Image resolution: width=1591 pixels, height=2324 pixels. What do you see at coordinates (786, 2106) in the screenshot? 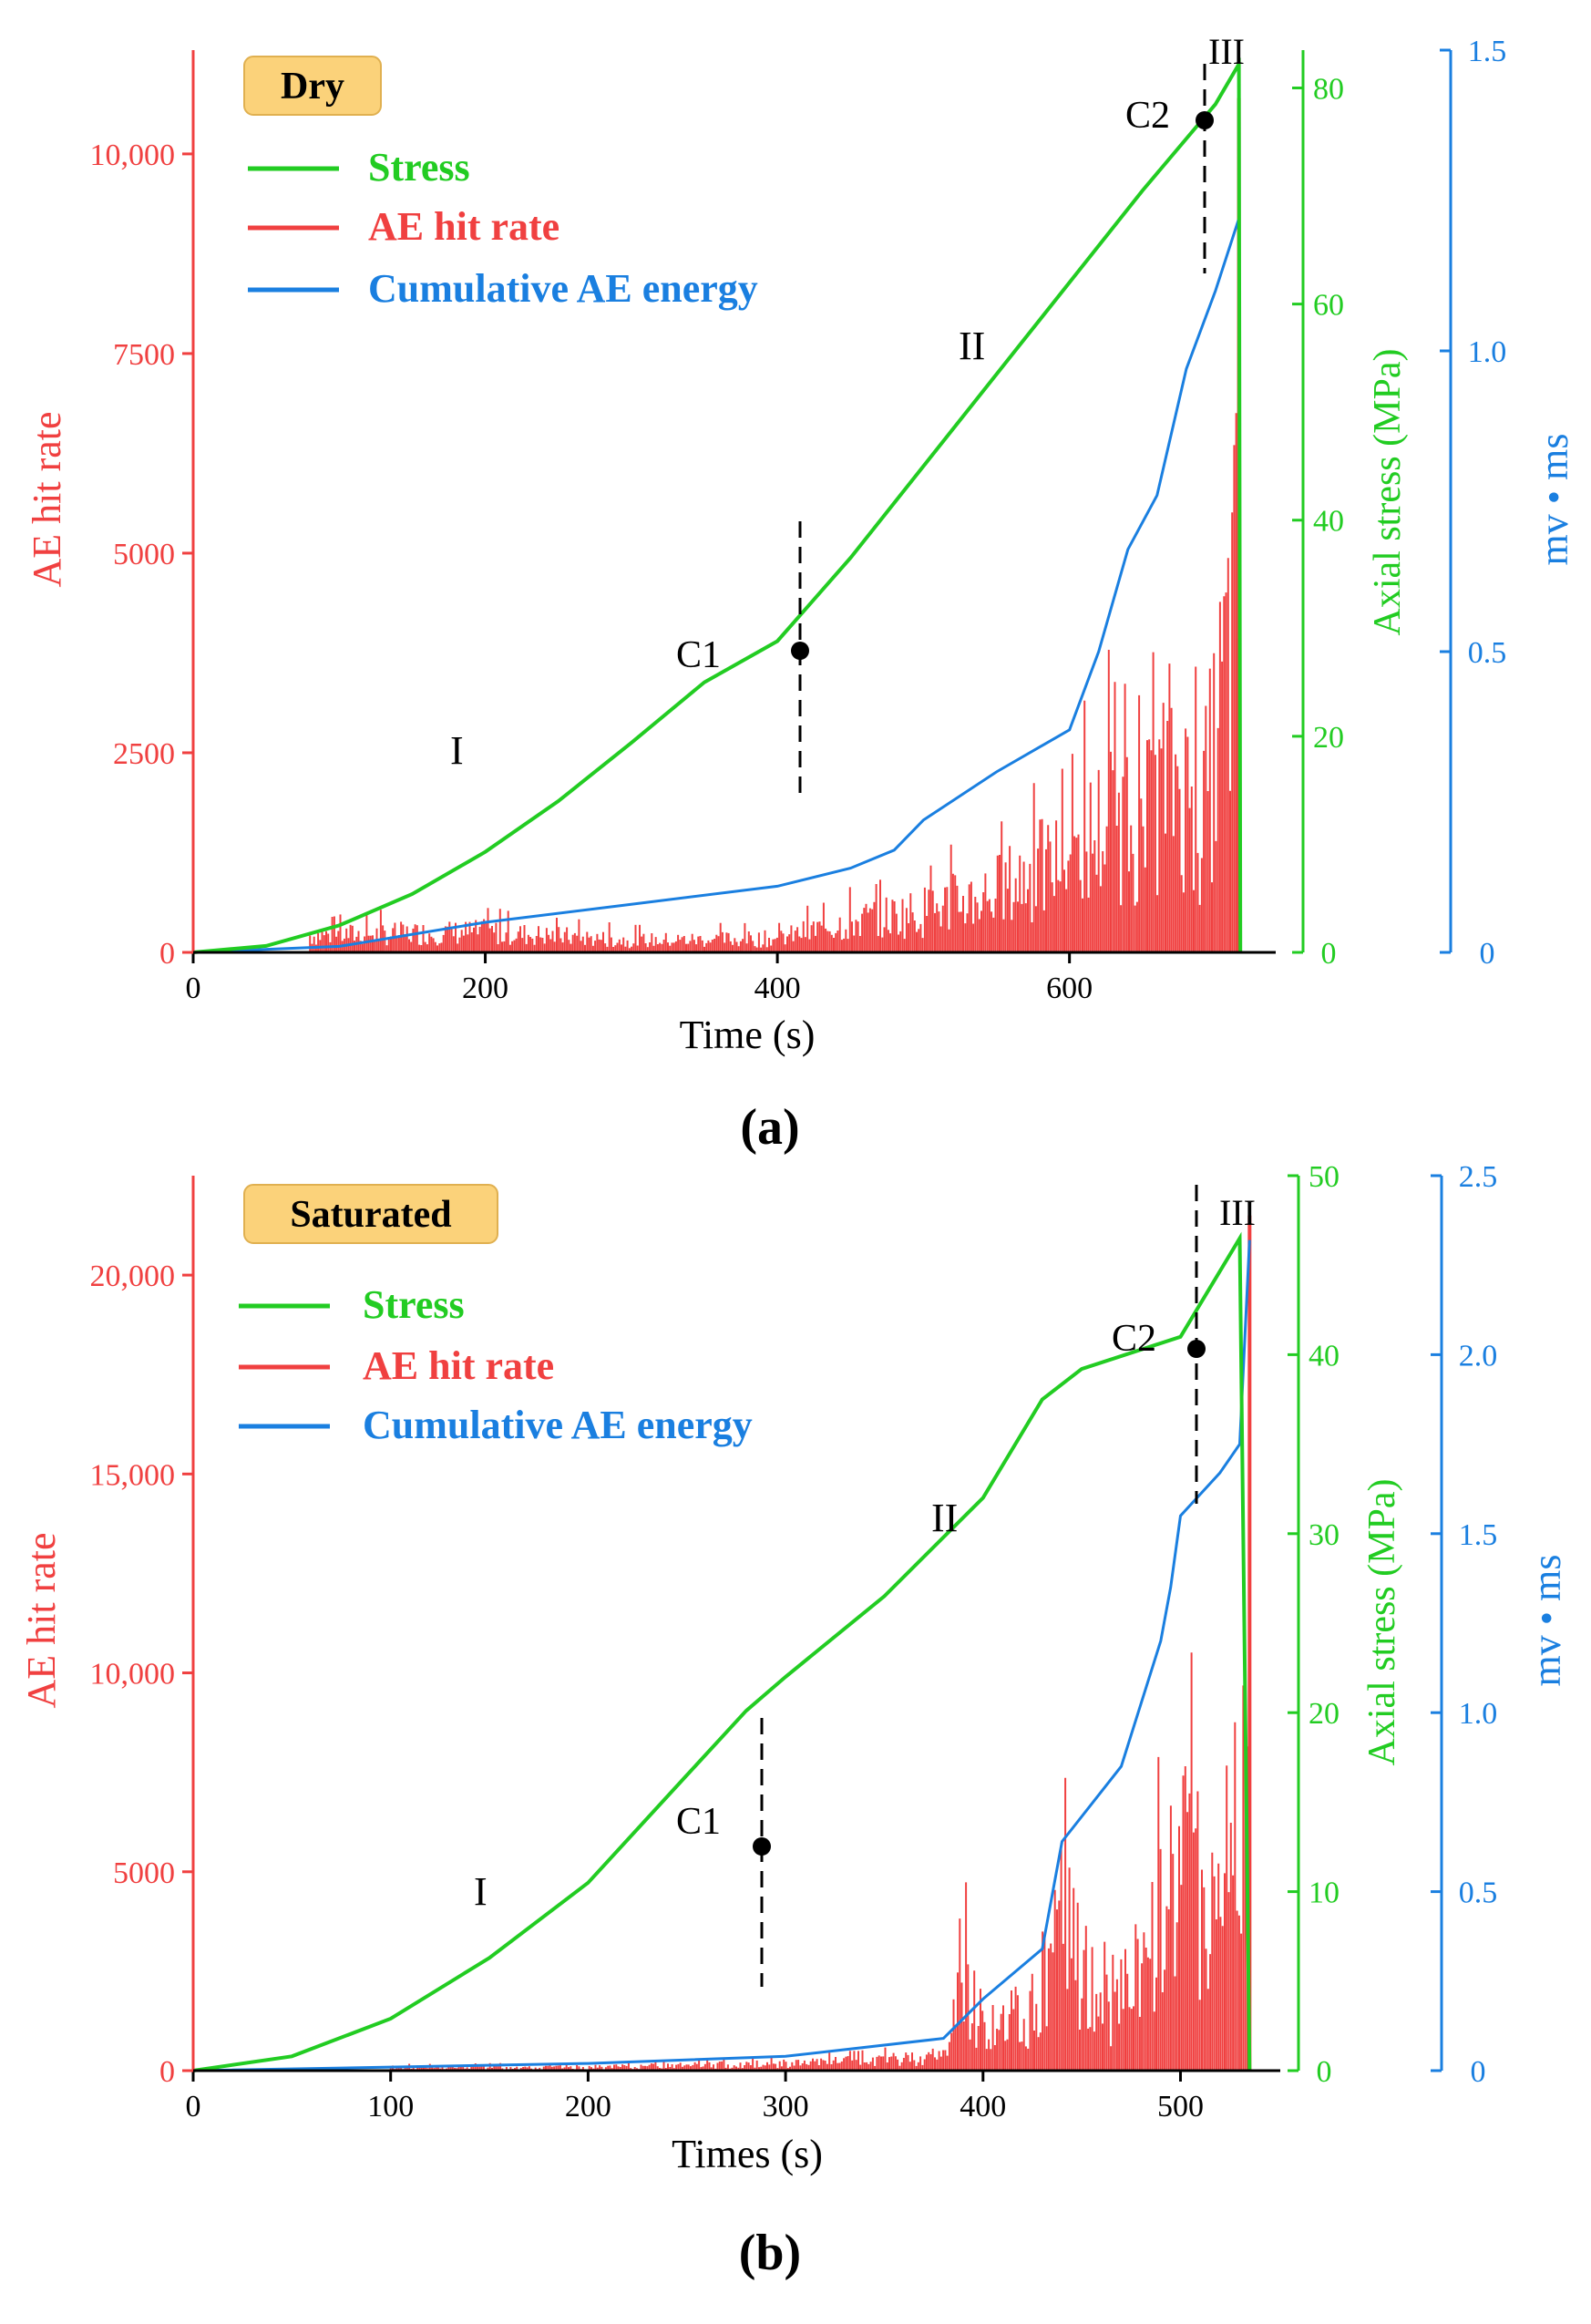
I see `x-tick-label: 300` at bounding box center [786, 2106].